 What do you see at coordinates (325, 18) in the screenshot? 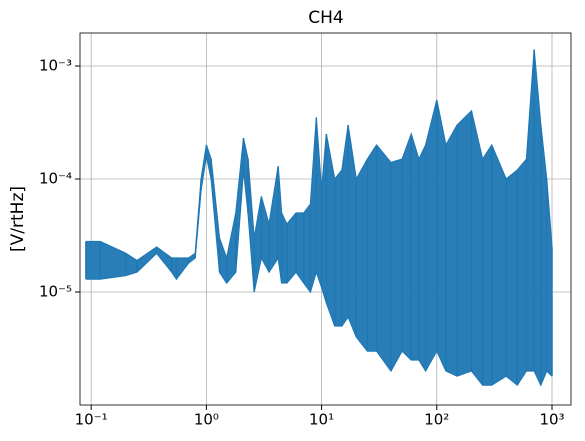
I see `chart-title: CH4` at bounding box center [325, 18].